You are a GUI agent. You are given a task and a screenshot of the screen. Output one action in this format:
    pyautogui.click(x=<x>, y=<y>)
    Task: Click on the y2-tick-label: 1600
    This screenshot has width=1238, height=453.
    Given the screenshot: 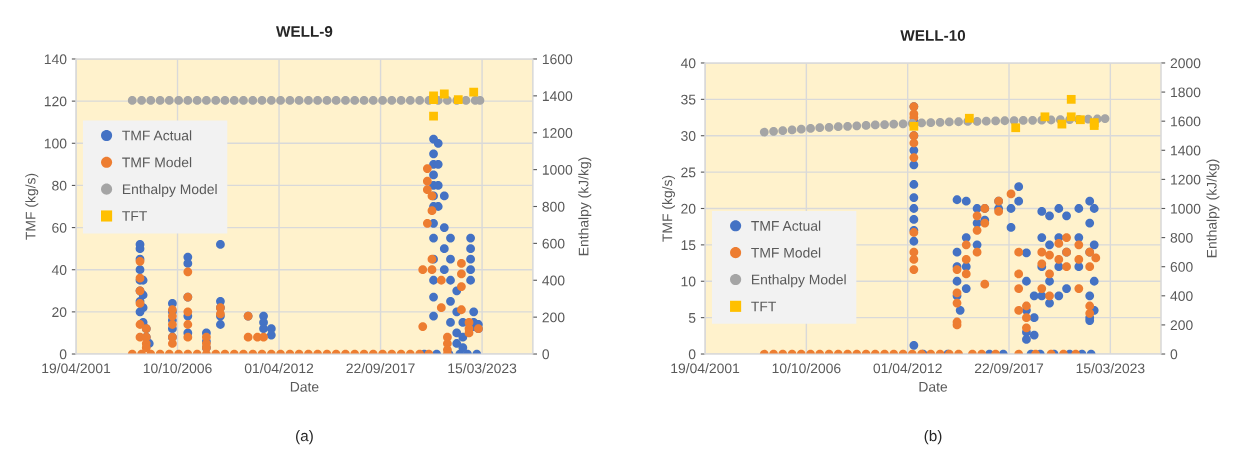 What is the action you would take?
    pyautogui.click(x=557, y=59)
    